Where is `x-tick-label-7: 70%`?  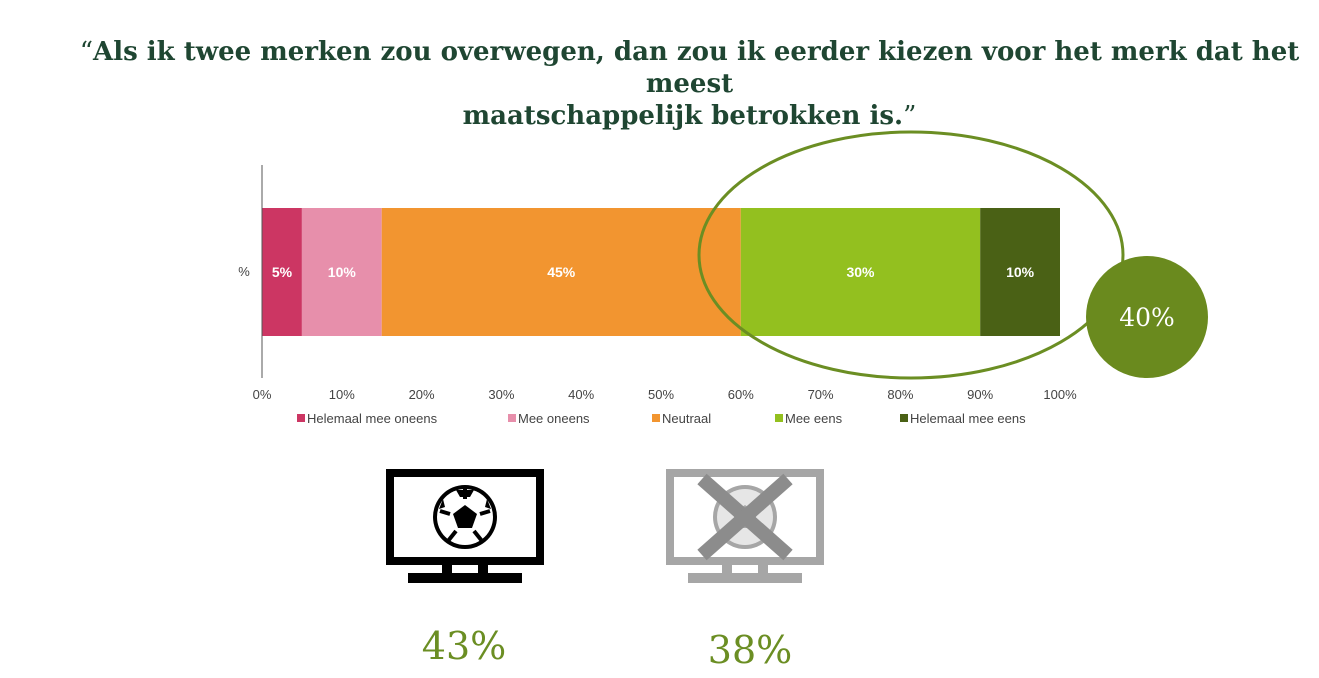 x-tick-label-7: 70% is located at coordinates (821, 394).